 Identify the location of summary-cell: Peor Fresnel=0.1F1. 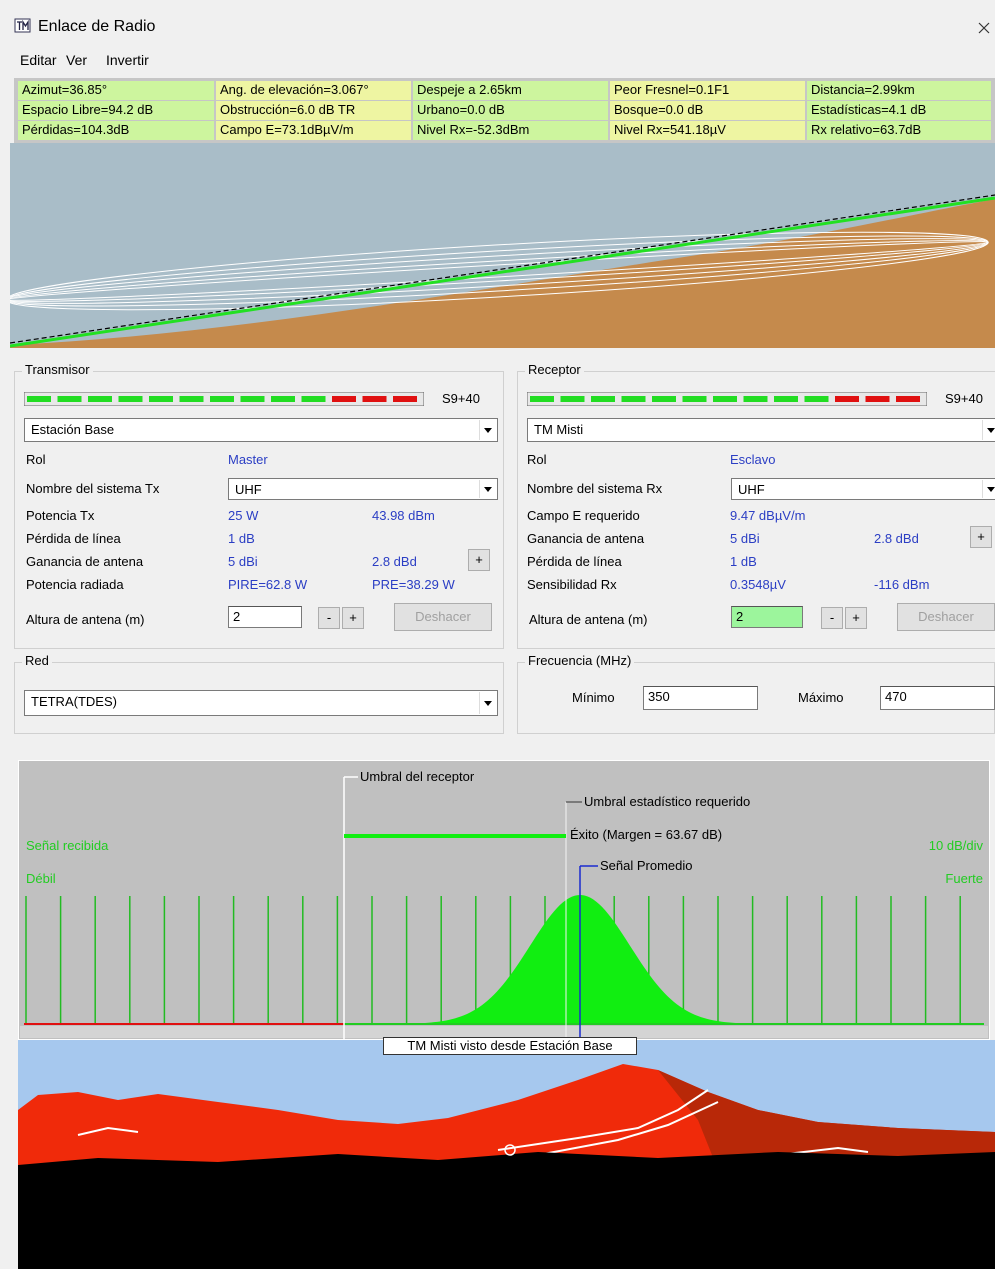
(707, 90).